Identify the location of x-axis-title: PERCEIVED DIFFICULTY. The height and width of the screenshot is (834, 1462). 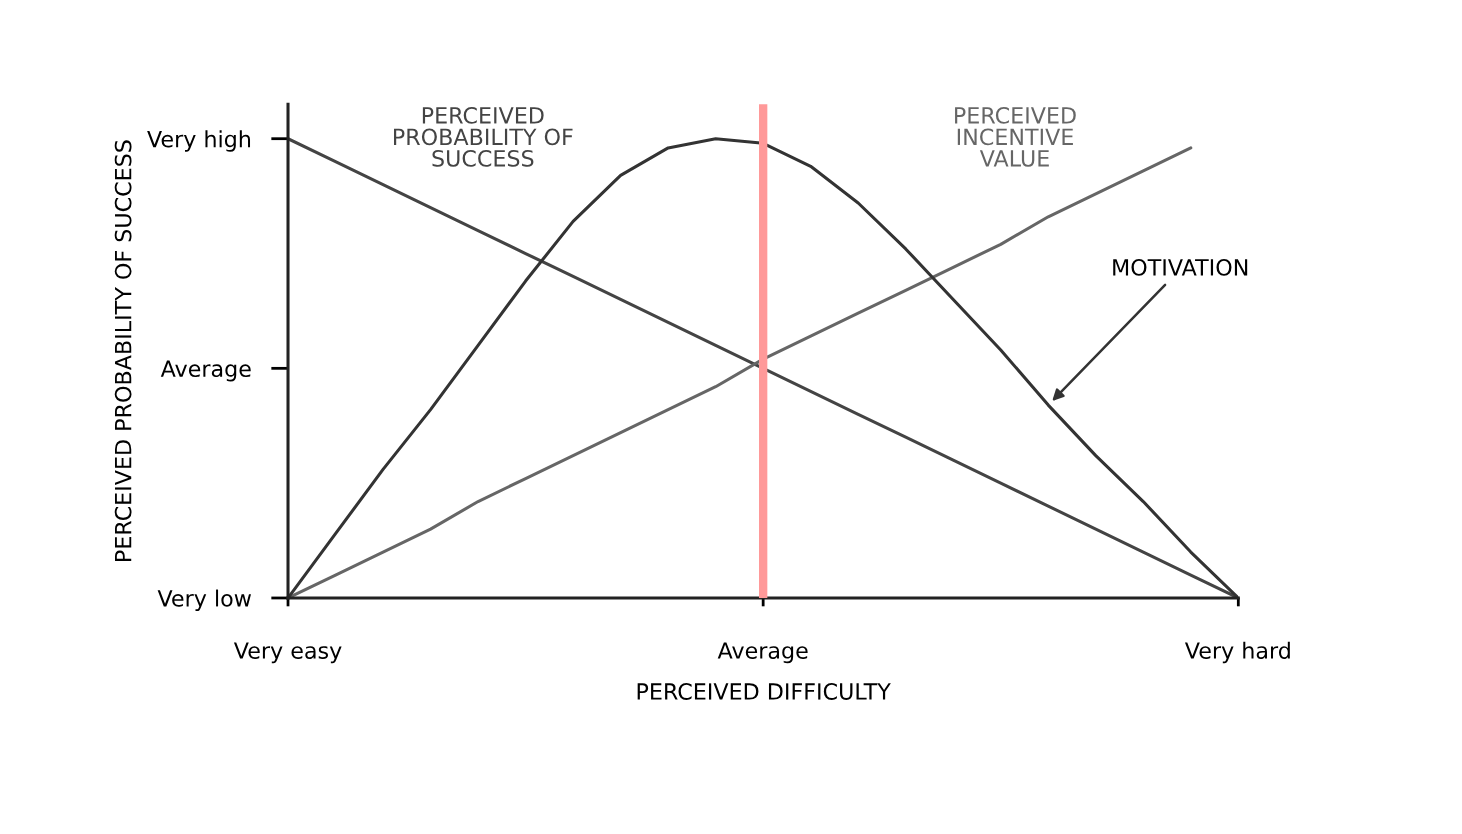
(764, 691).